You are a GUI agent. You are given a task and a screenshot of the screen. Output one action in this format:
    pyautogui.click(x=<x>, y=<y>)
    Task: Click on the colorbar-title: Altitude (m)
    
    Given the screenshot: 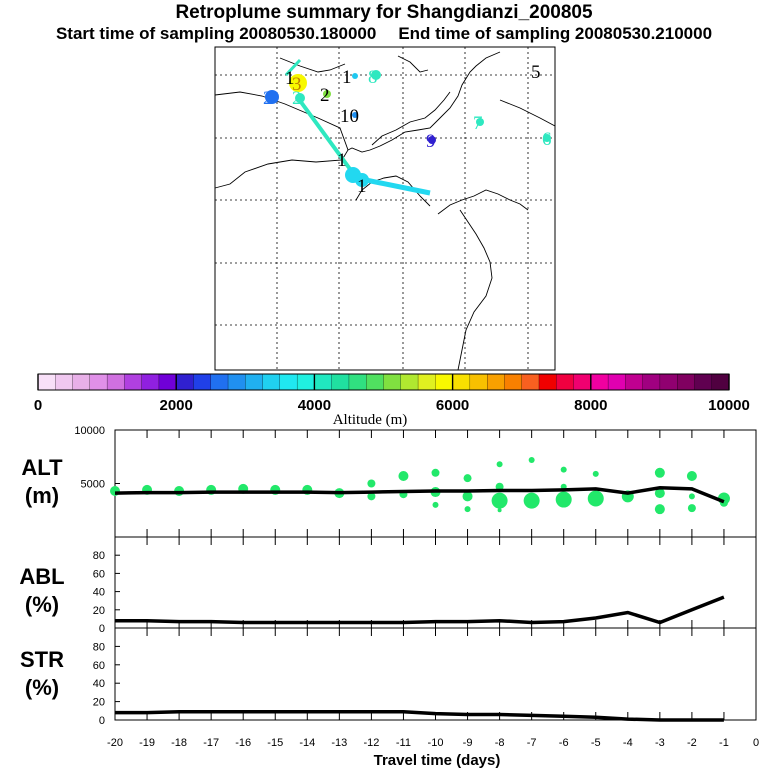 What is the action you would take?
    pyautogui.click(x=370, y=420)
    